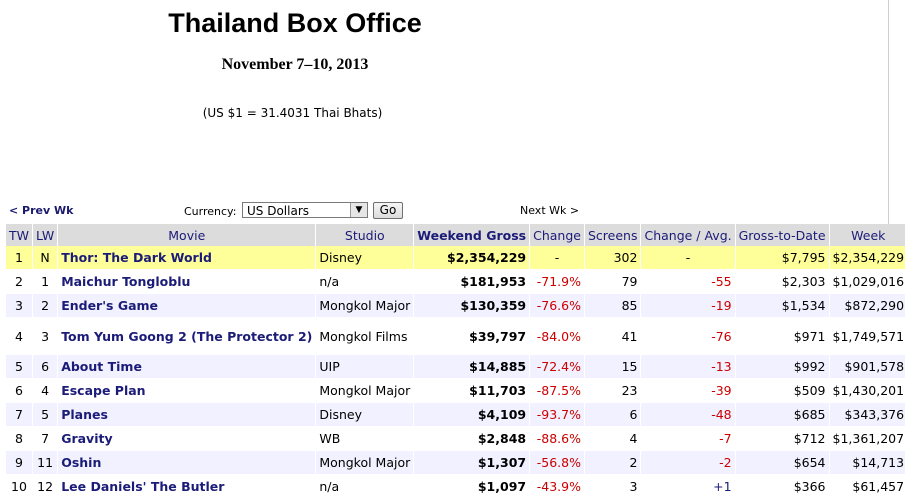 This screenshot has width=905, height=499. What do you see at coordinates (782, 258) in the screenshot?
I see `cell-avg: $7,795` at bounding box center [782, 258].